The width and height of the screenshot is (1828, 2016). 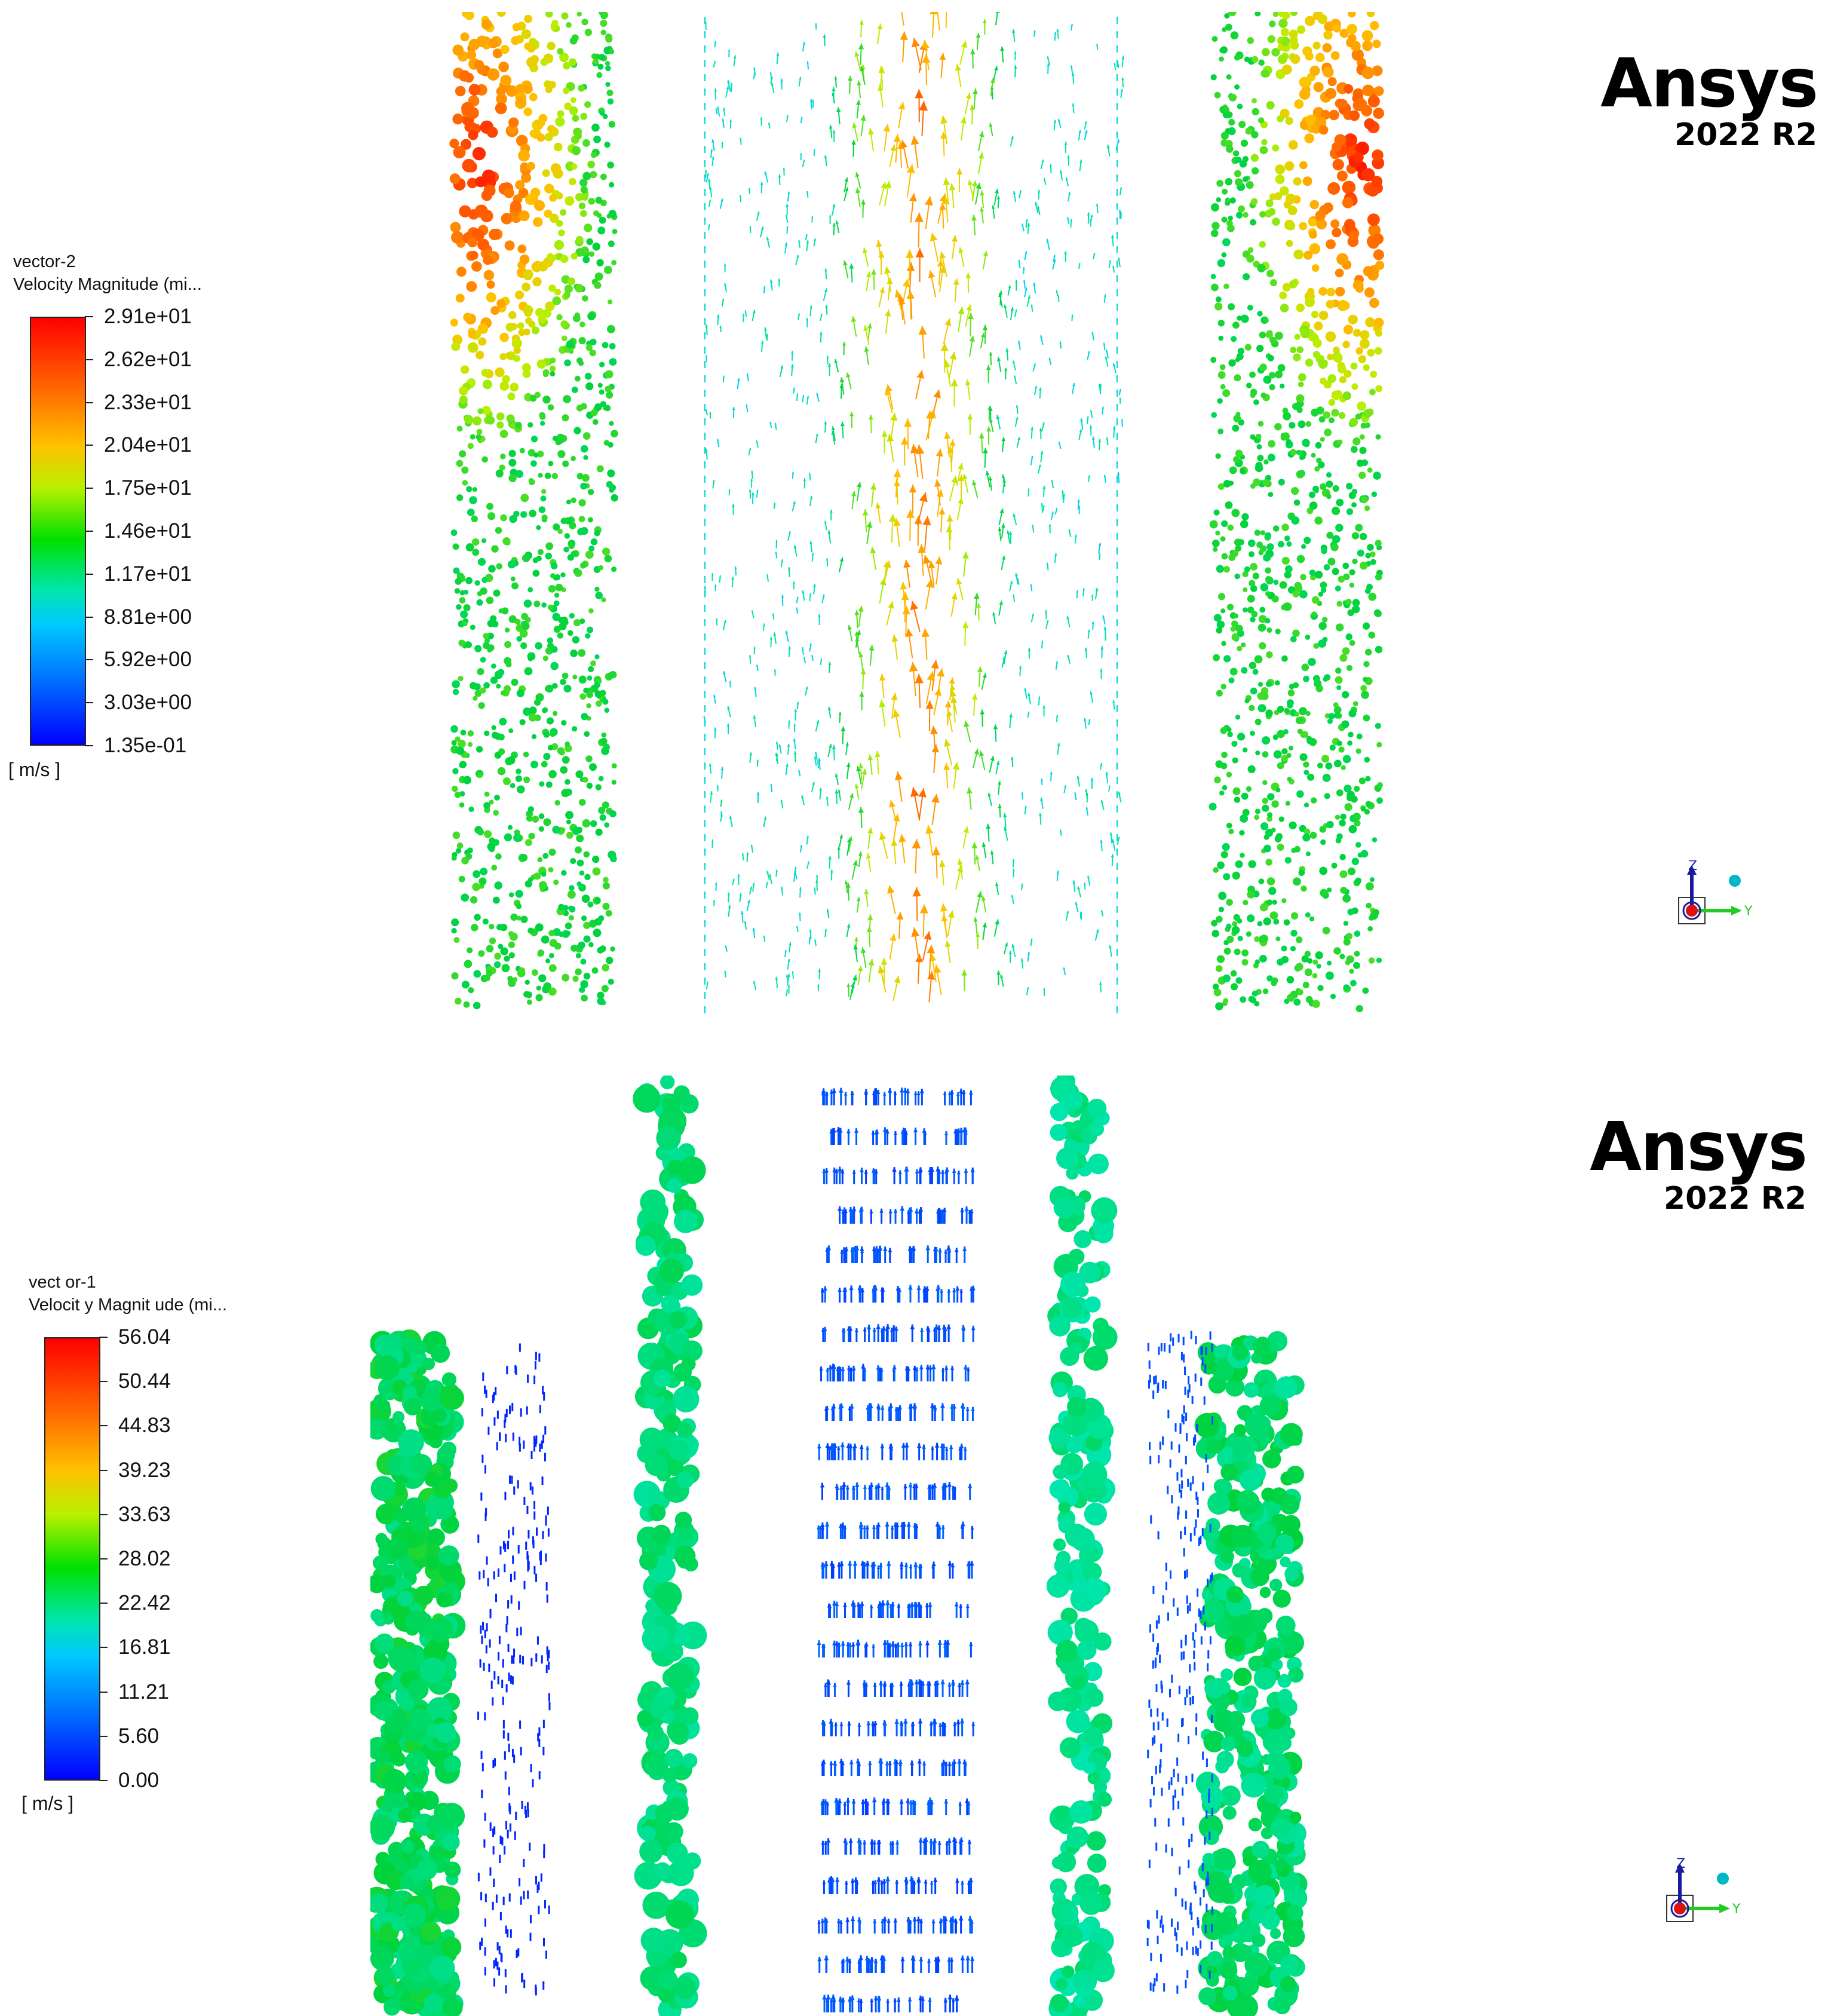 What do you see at coordinates (89, 531) in the screenshot?
I see `colorbar-tick` at bounding box center [89, 531].